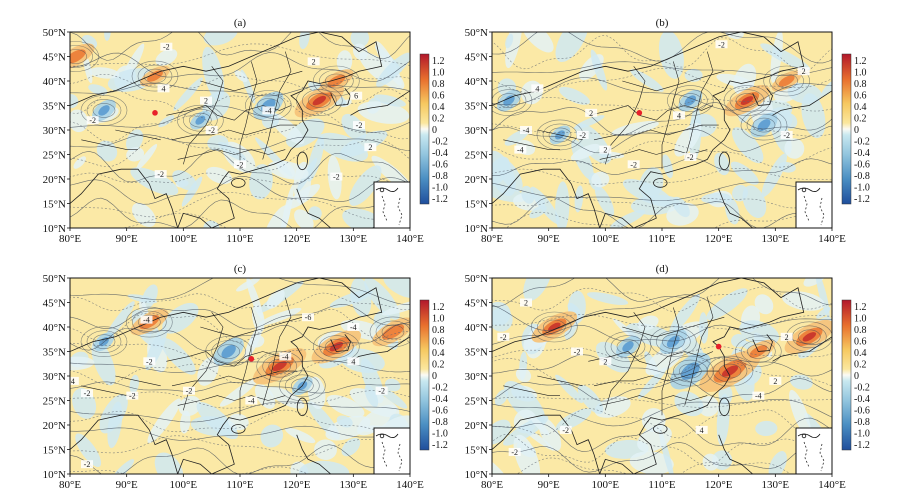  Describe the element at coordinates (719, 485) in the screenshot. I see `x-tick-label: 120°E` at that location.